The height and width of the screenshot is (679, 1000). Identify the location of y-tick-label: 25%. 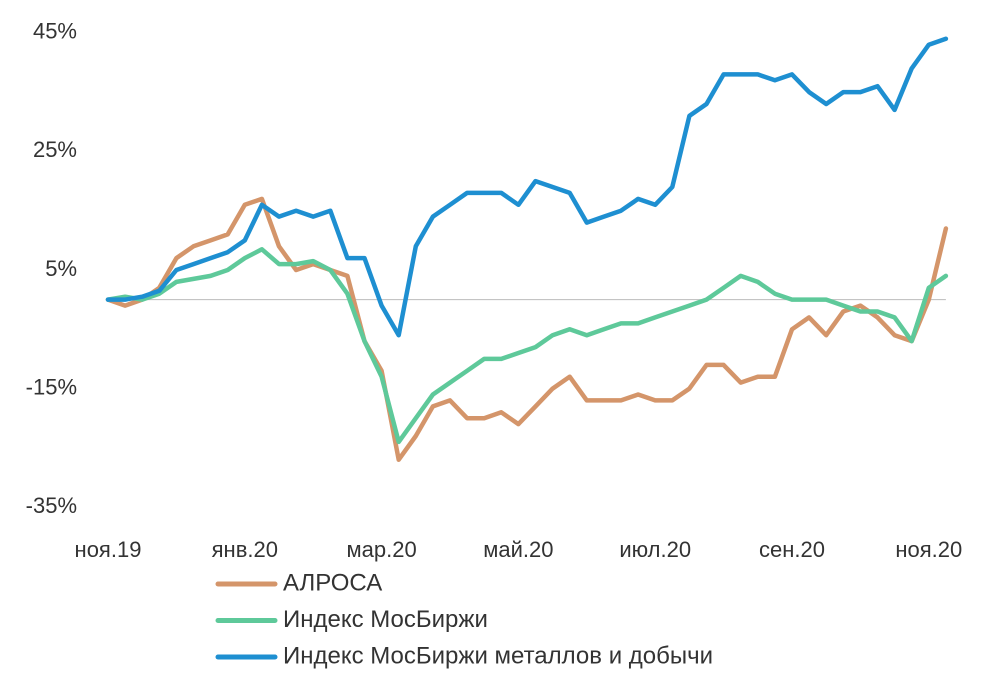
(55, 149).